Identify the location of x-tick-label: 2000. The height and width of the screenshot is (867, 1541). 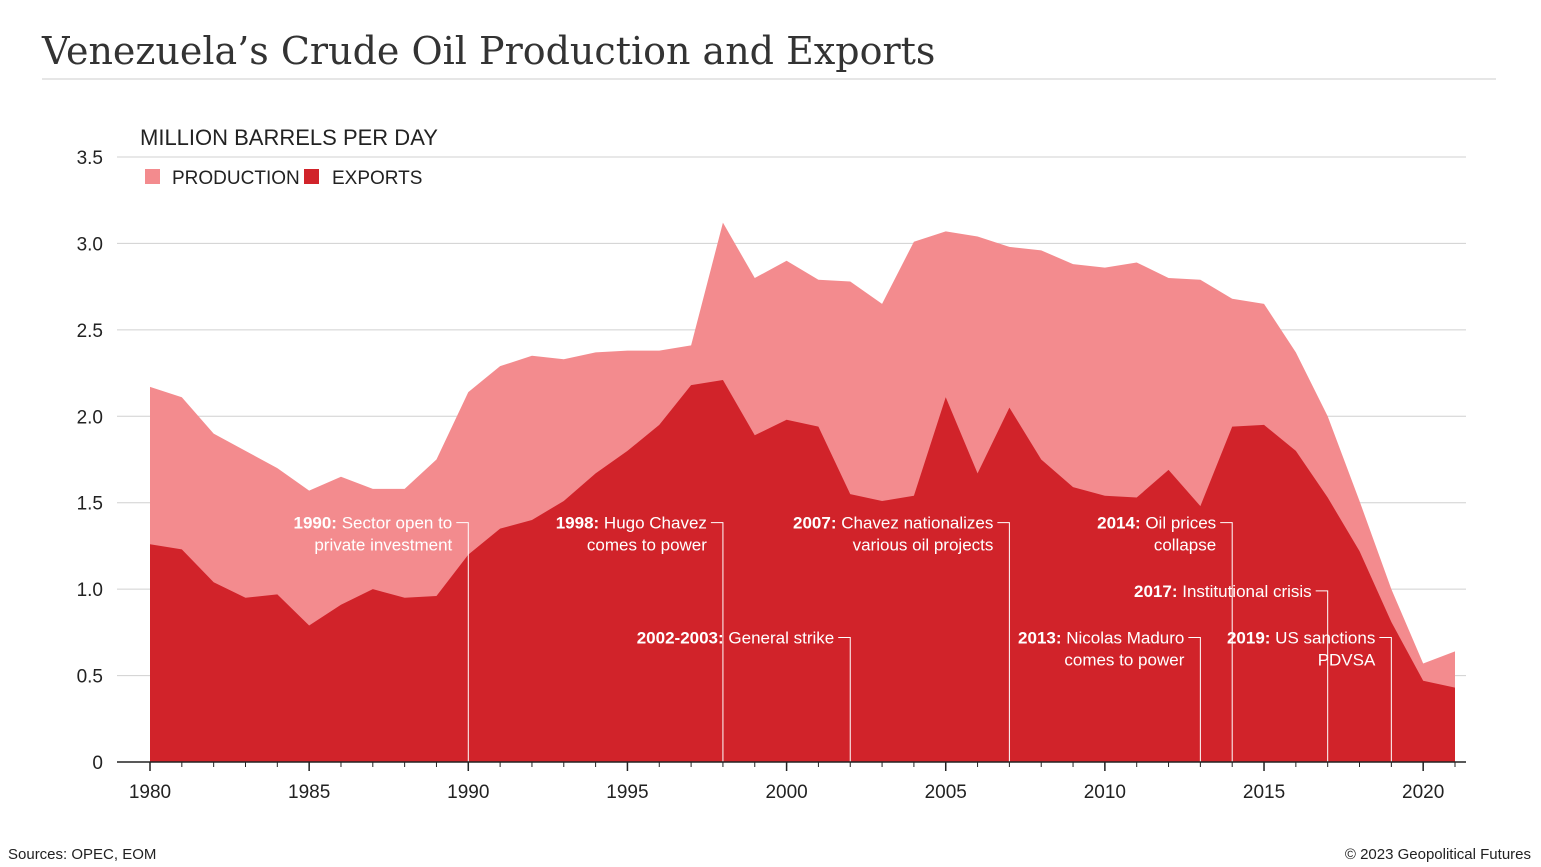
(786, 792).